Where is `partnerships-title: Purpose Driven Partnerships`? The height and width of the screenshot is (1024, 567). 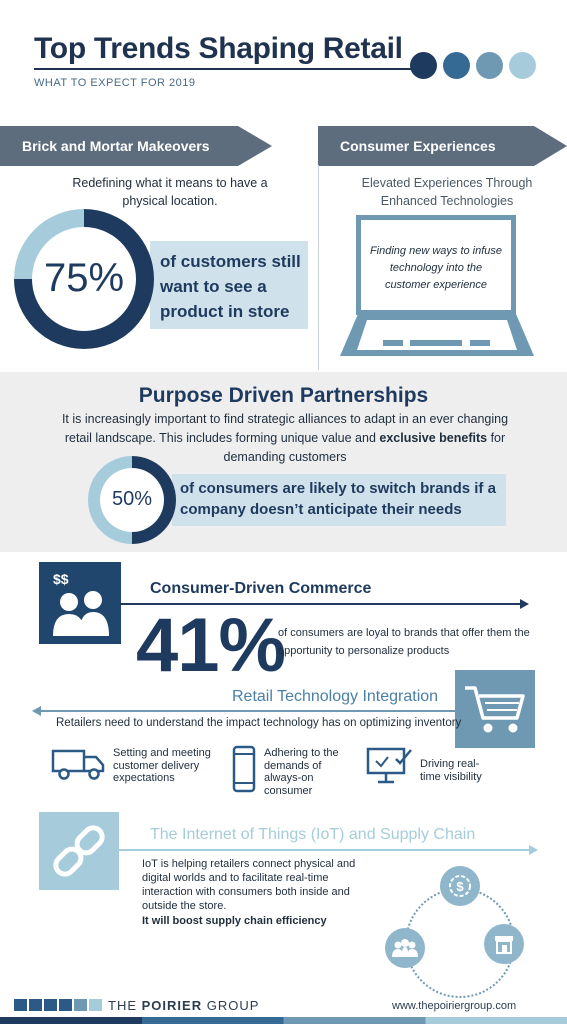 partnerships-title: Purpose Driven Partnerships is located at coordinates (283, 395).